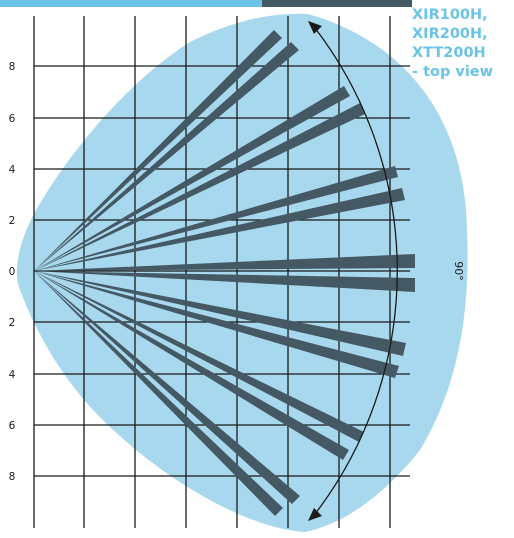  What do you see at coordinates (337, 3) in the screenshot?
I see `top-bar-dark` at bounding box center [337, 3].